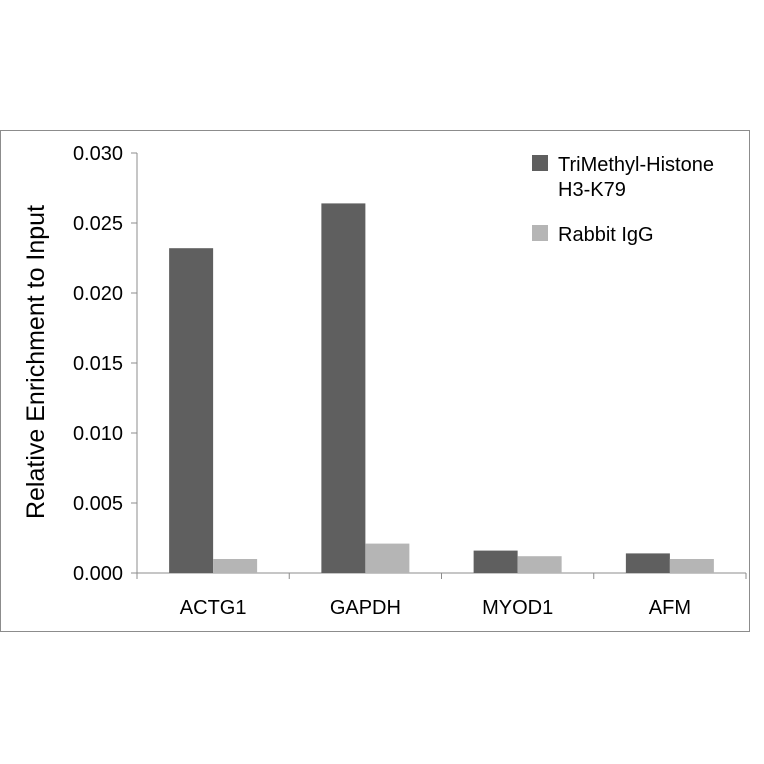  What do you see at coordinates (670, 608) in the screenshot?
I see `x-tick-label: AFM` at bounding box center [670, 608].